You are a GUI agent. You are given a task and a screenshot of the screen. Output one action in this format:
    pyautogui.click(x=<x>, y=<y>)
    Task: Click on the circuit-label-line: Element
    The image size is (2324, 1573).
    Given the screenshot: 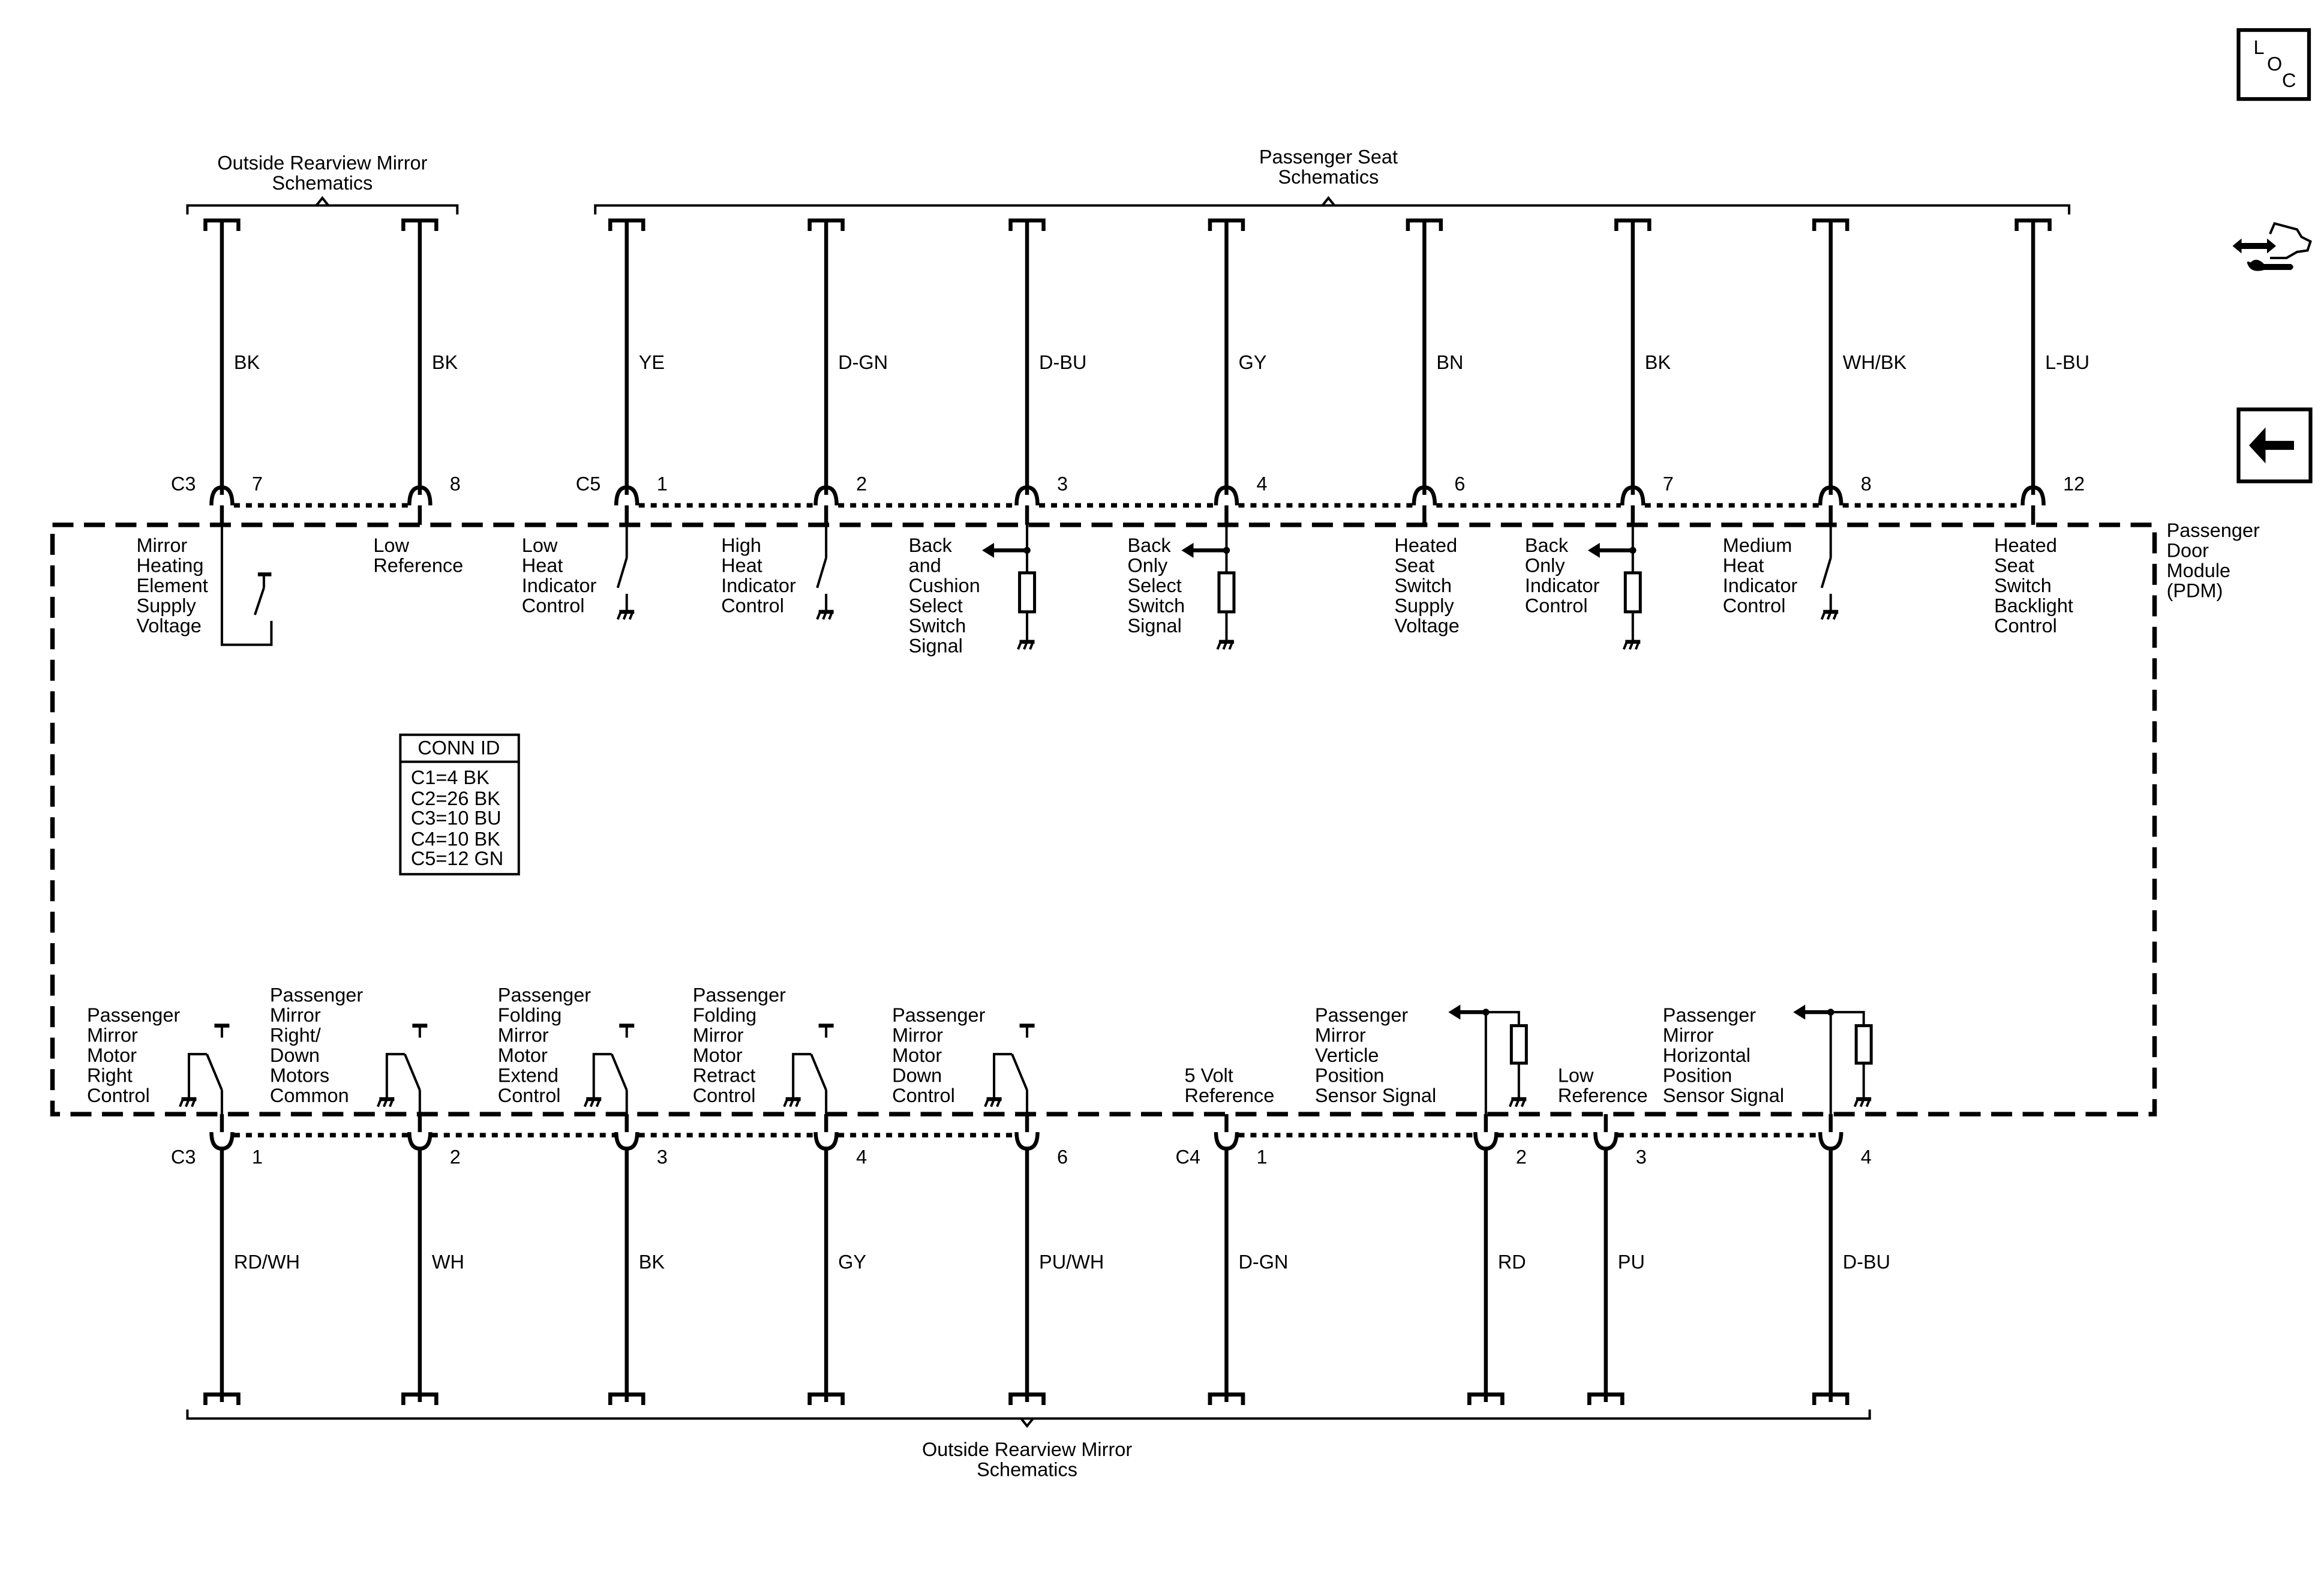 What is the action you would take?
    pyautogui.click(x=172, y=585)
    